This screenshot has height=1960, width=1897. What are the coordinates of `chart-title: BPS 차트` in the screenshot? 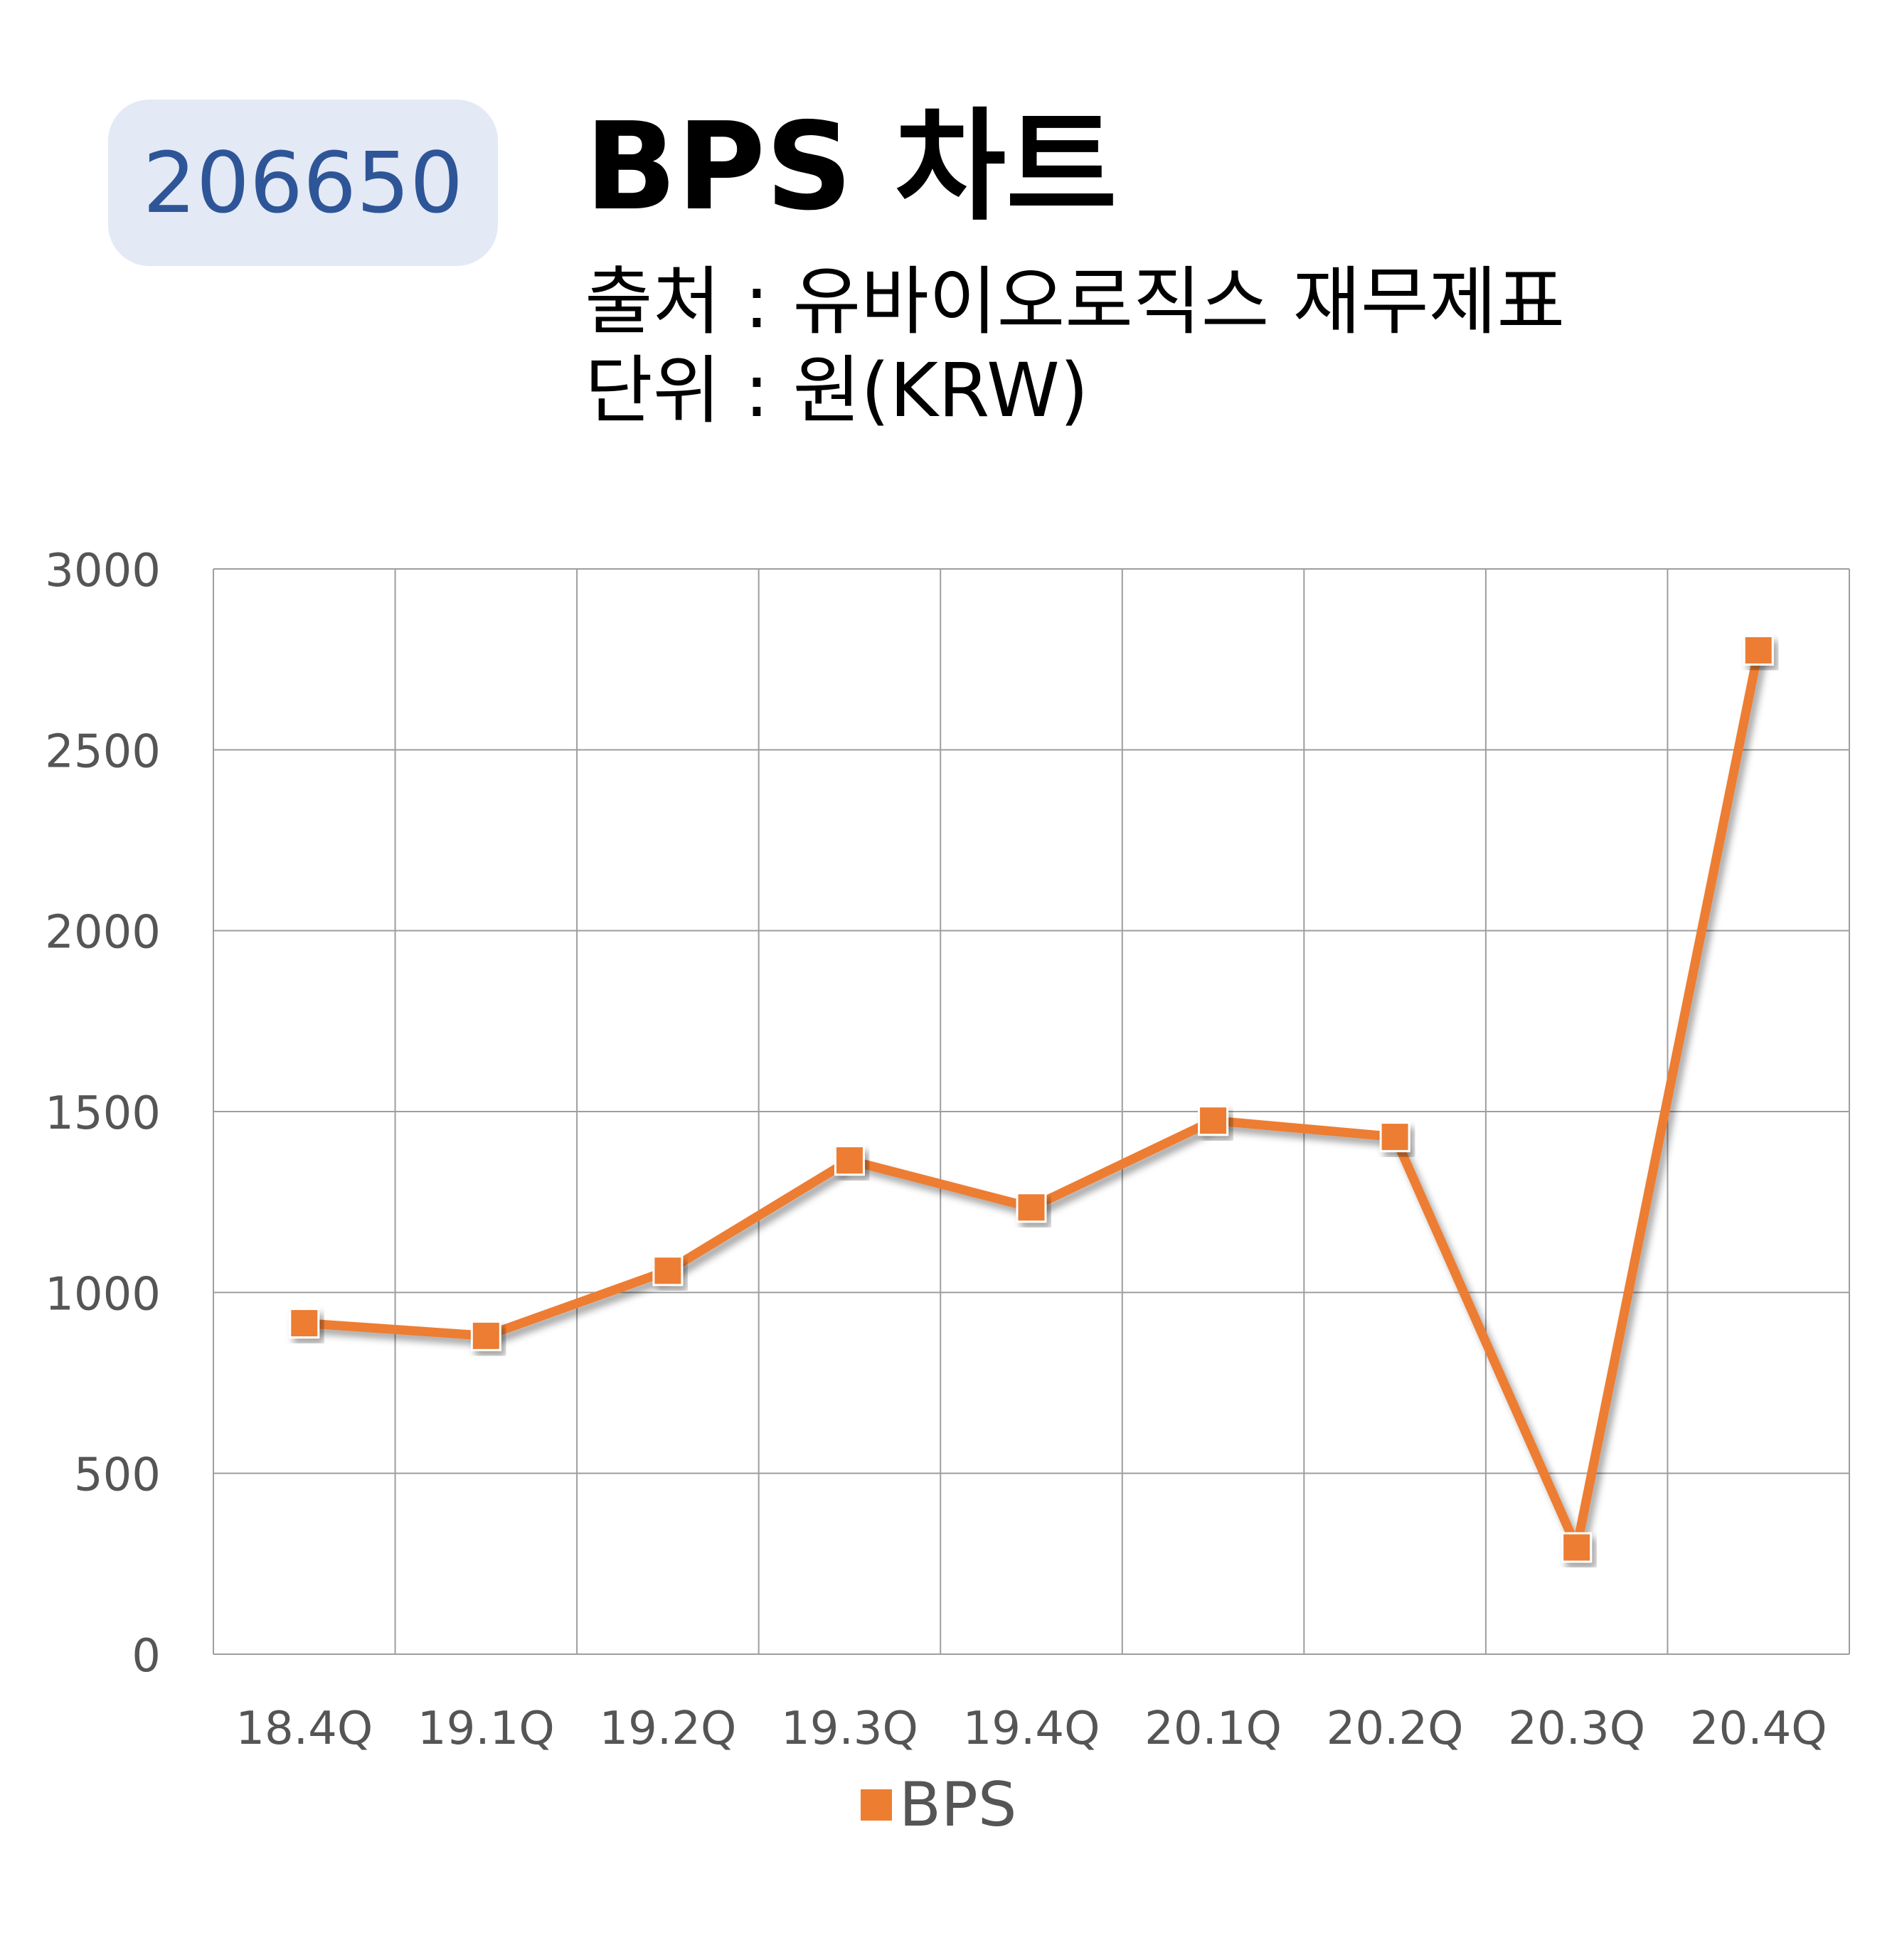 It's located at (851, 167).